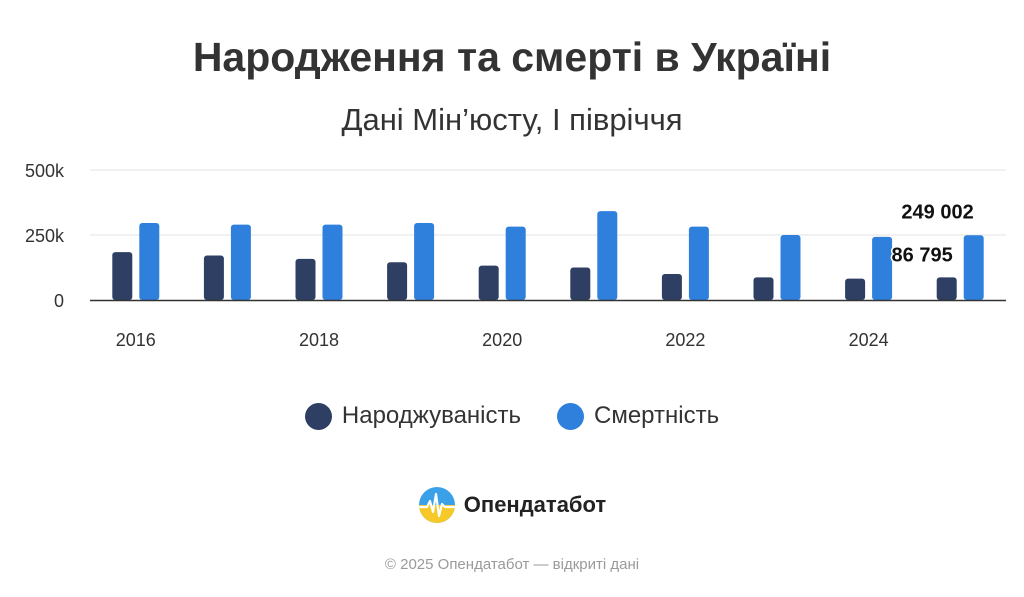 This screenshot has width=1024, height=597. I want to click on opendatabot-logo-icon, so click(436, 505).